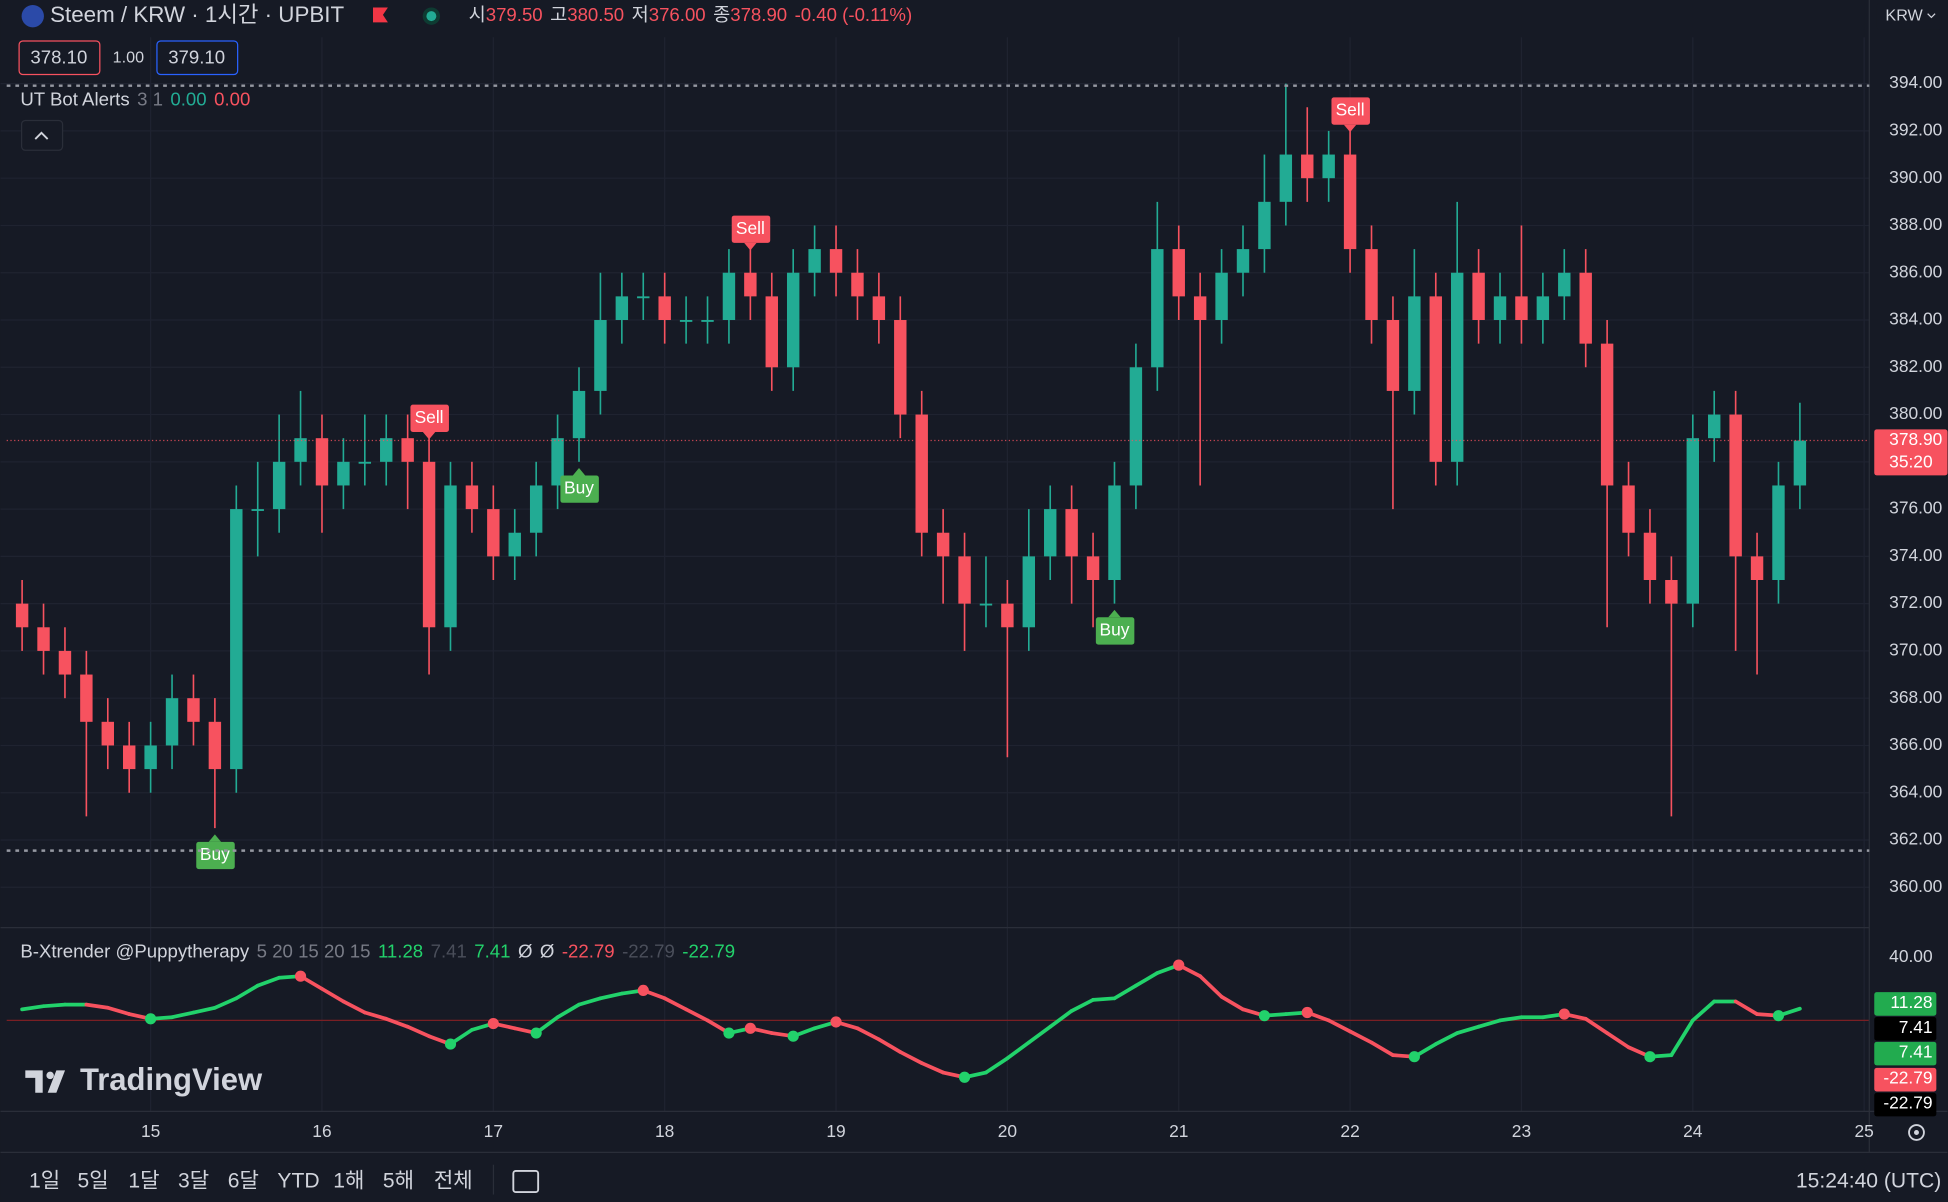 The image size is (1948, 1202). I want to click on currency-button, so click(1909, 16).